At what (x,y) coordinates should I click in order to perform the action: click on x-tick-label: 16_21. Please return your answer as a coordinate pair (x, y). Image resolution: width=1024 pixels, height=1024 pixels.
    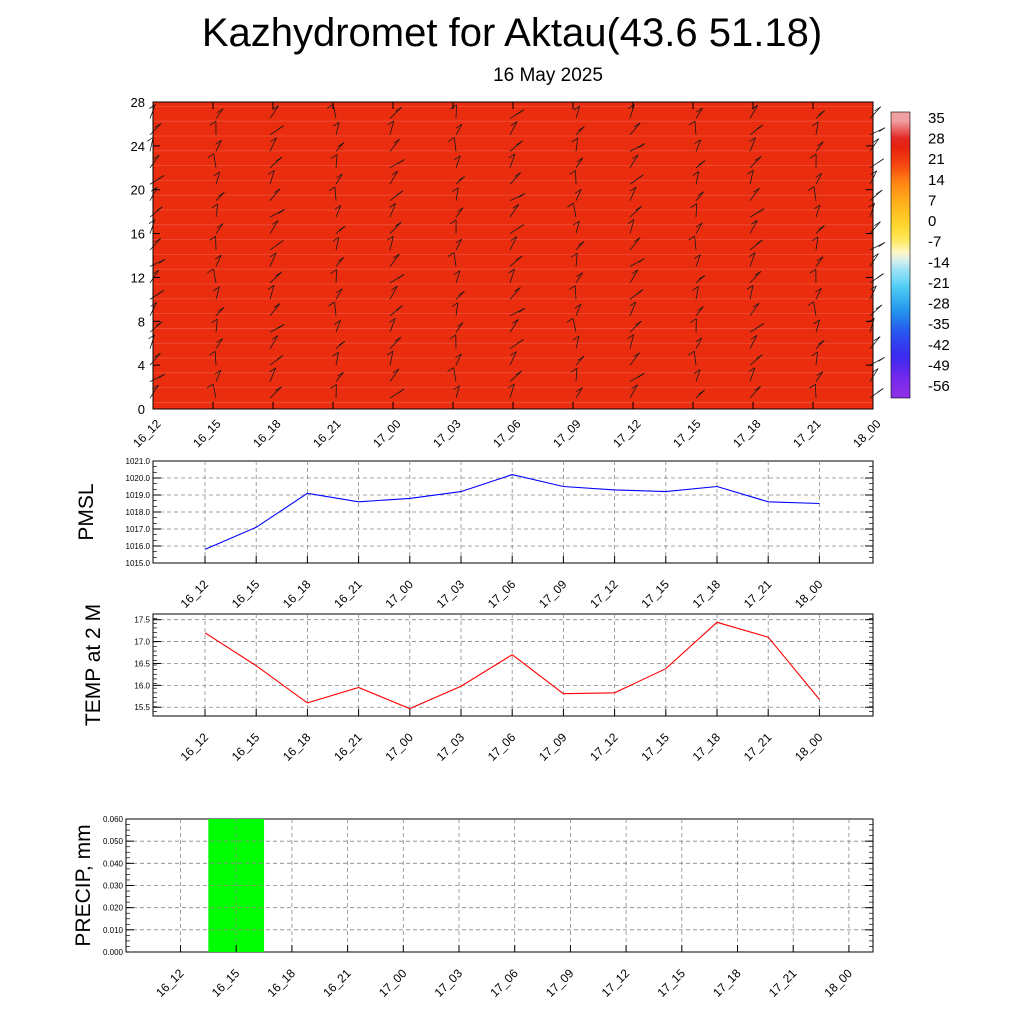
    Looking at the image, I should click on (348, 594).